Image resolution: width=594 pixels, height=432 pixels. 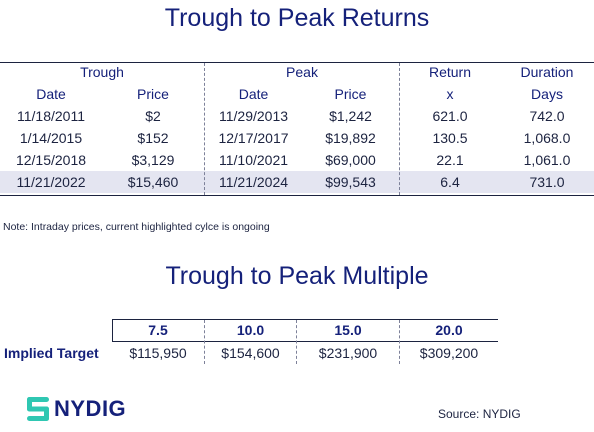 I want to click on table-cell: 1,068.0, so click(x=547, y=138).